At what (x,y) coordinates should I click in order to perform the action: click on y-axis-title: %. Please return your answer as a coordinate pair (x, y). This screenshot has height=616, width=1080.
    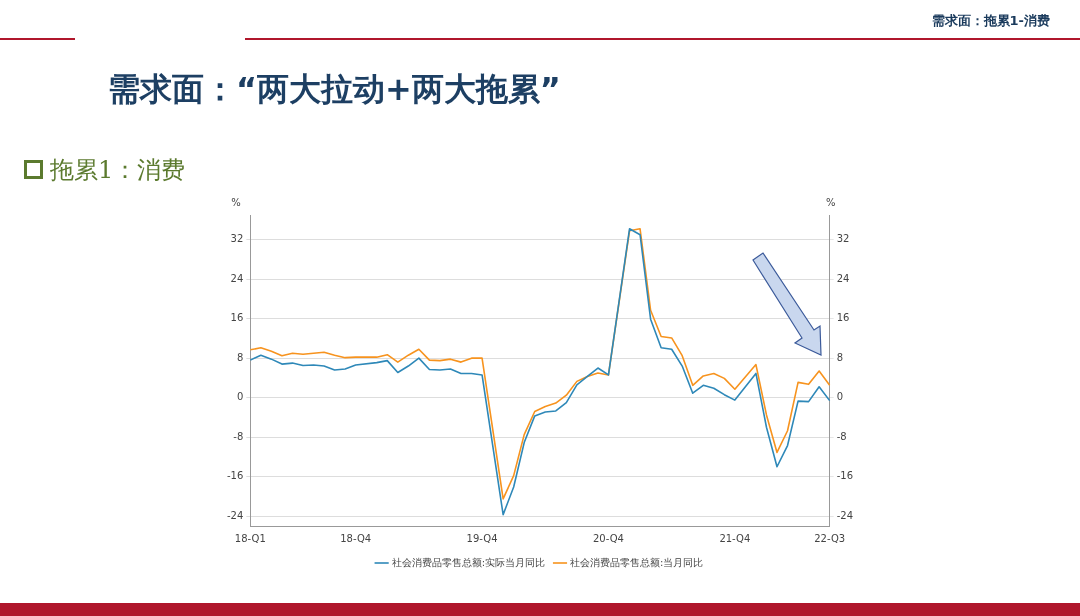
    Looking at the image, I should click on (236, 202).